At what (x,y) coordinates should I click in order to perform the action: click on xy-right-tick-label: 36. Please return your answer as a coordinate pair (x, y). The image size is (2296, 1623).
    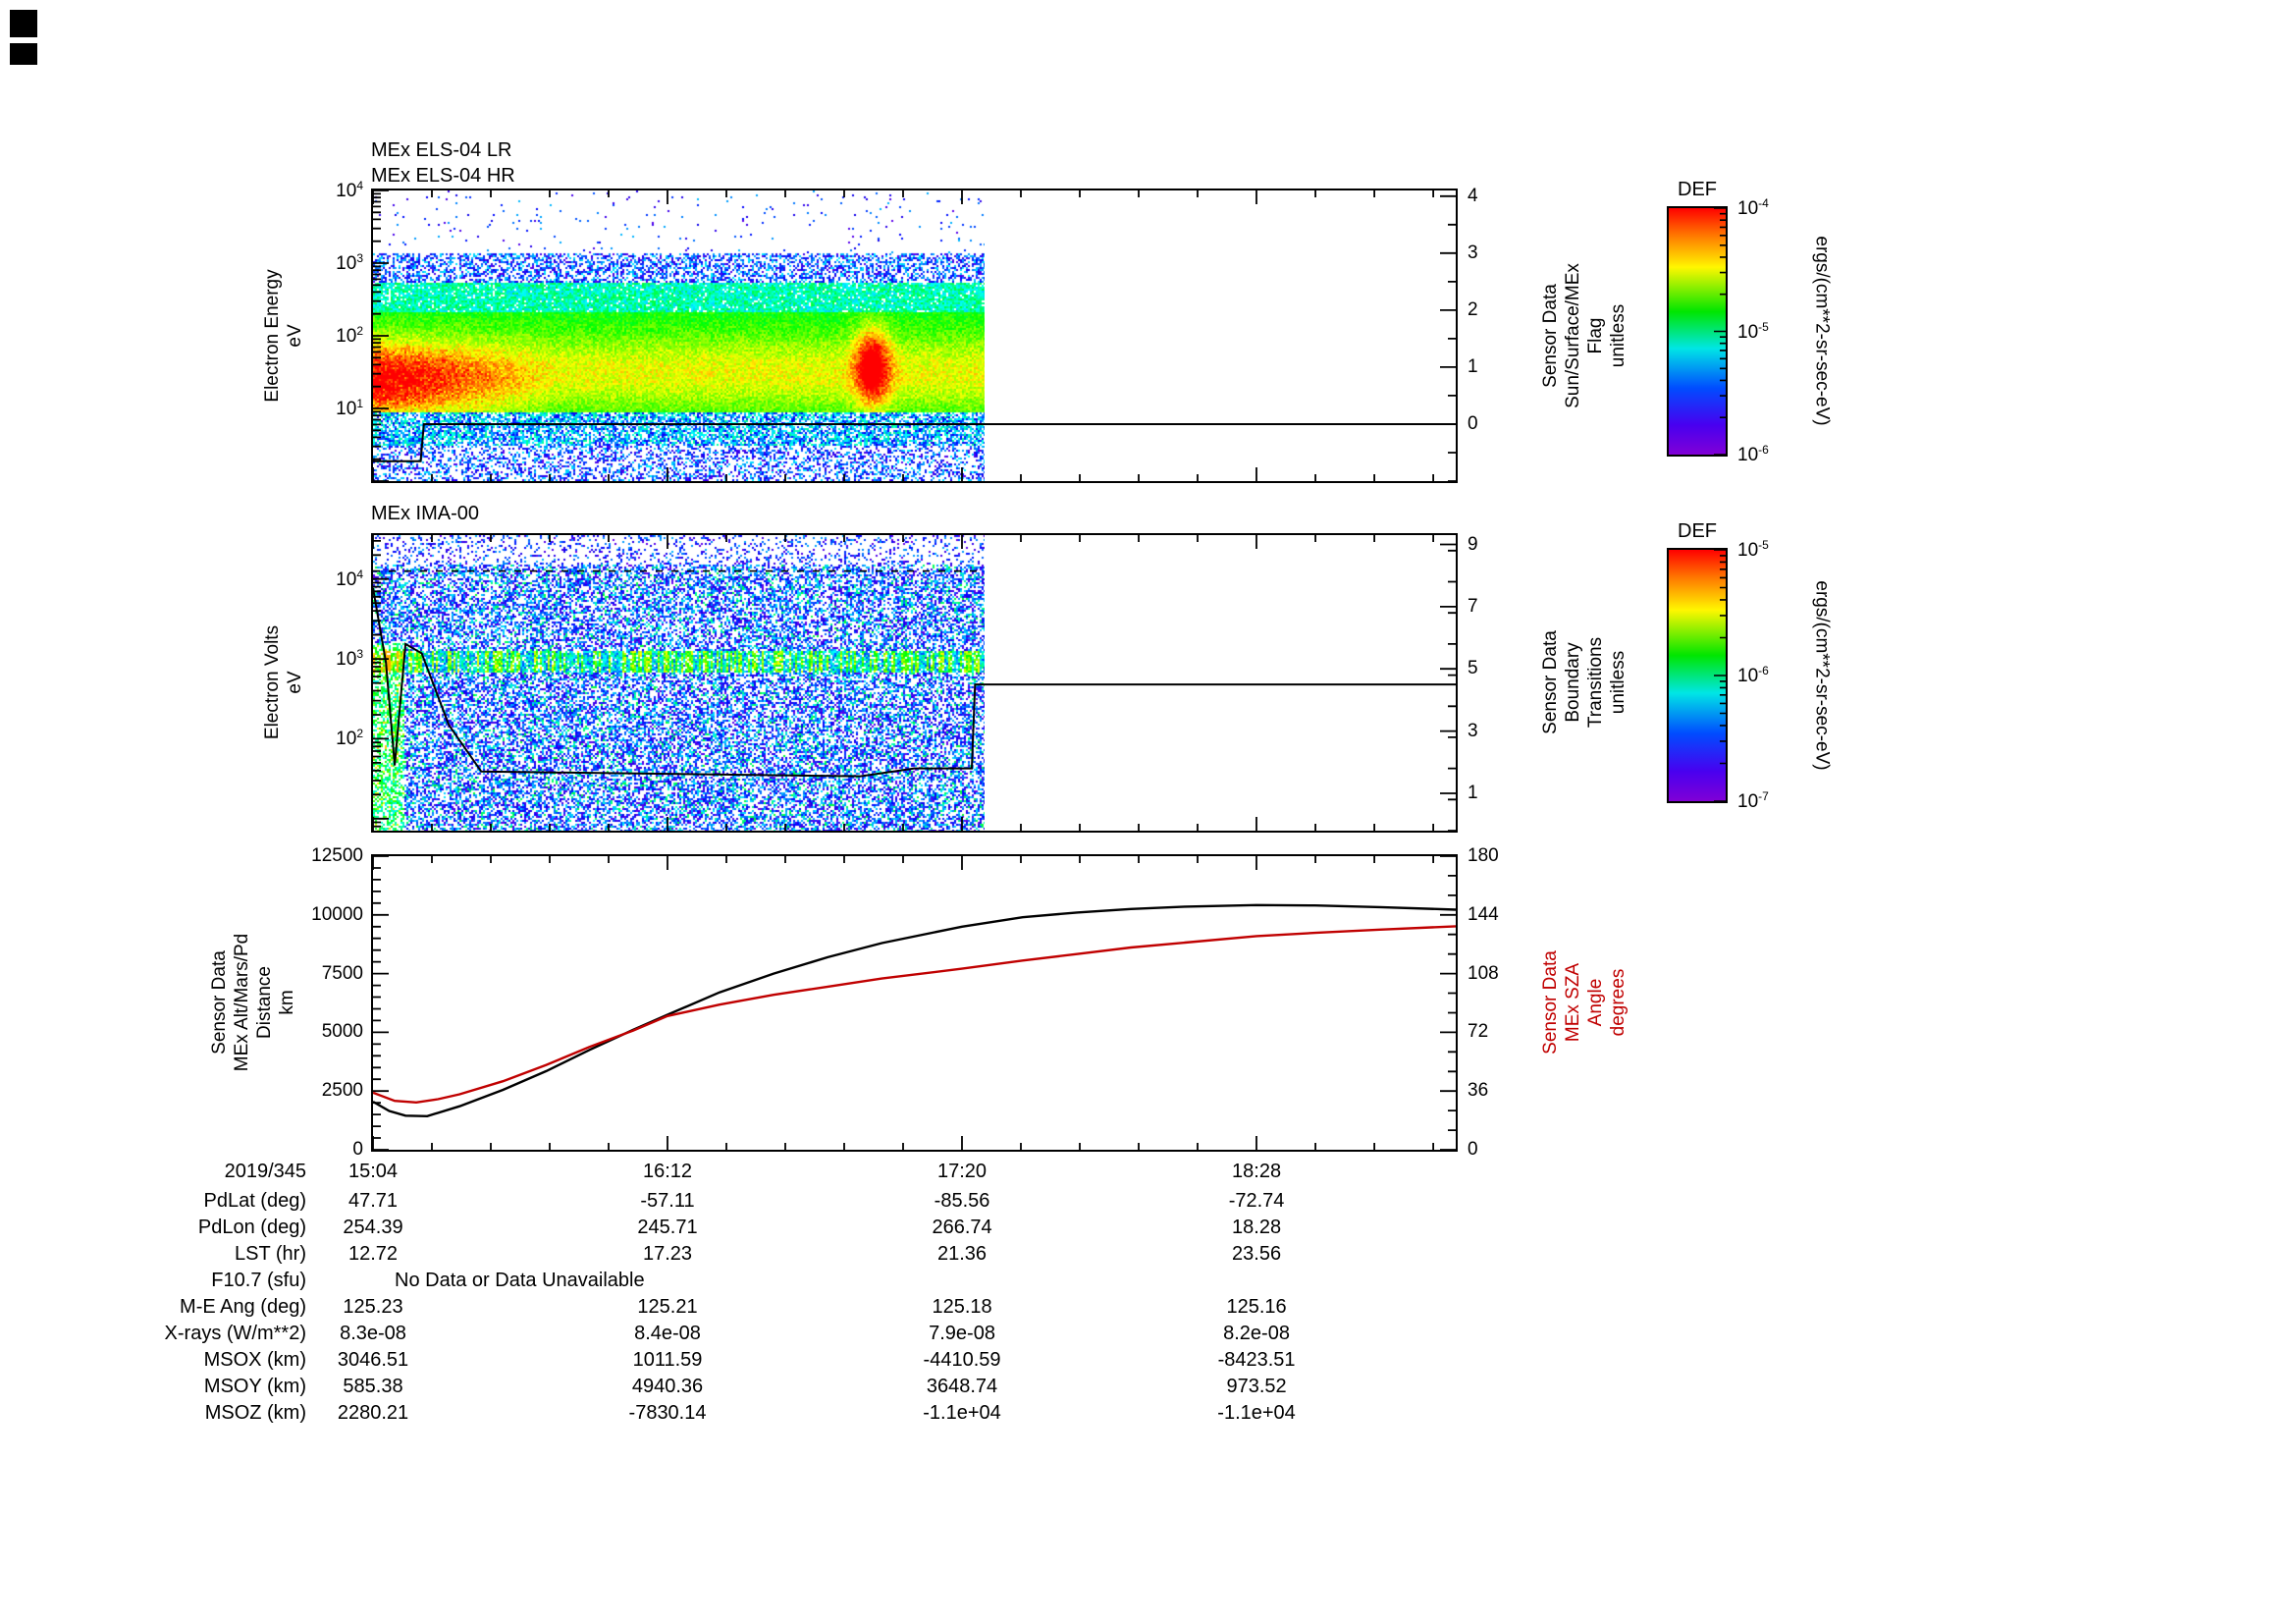
    Looking at the image, I should click on (1478, 1091).